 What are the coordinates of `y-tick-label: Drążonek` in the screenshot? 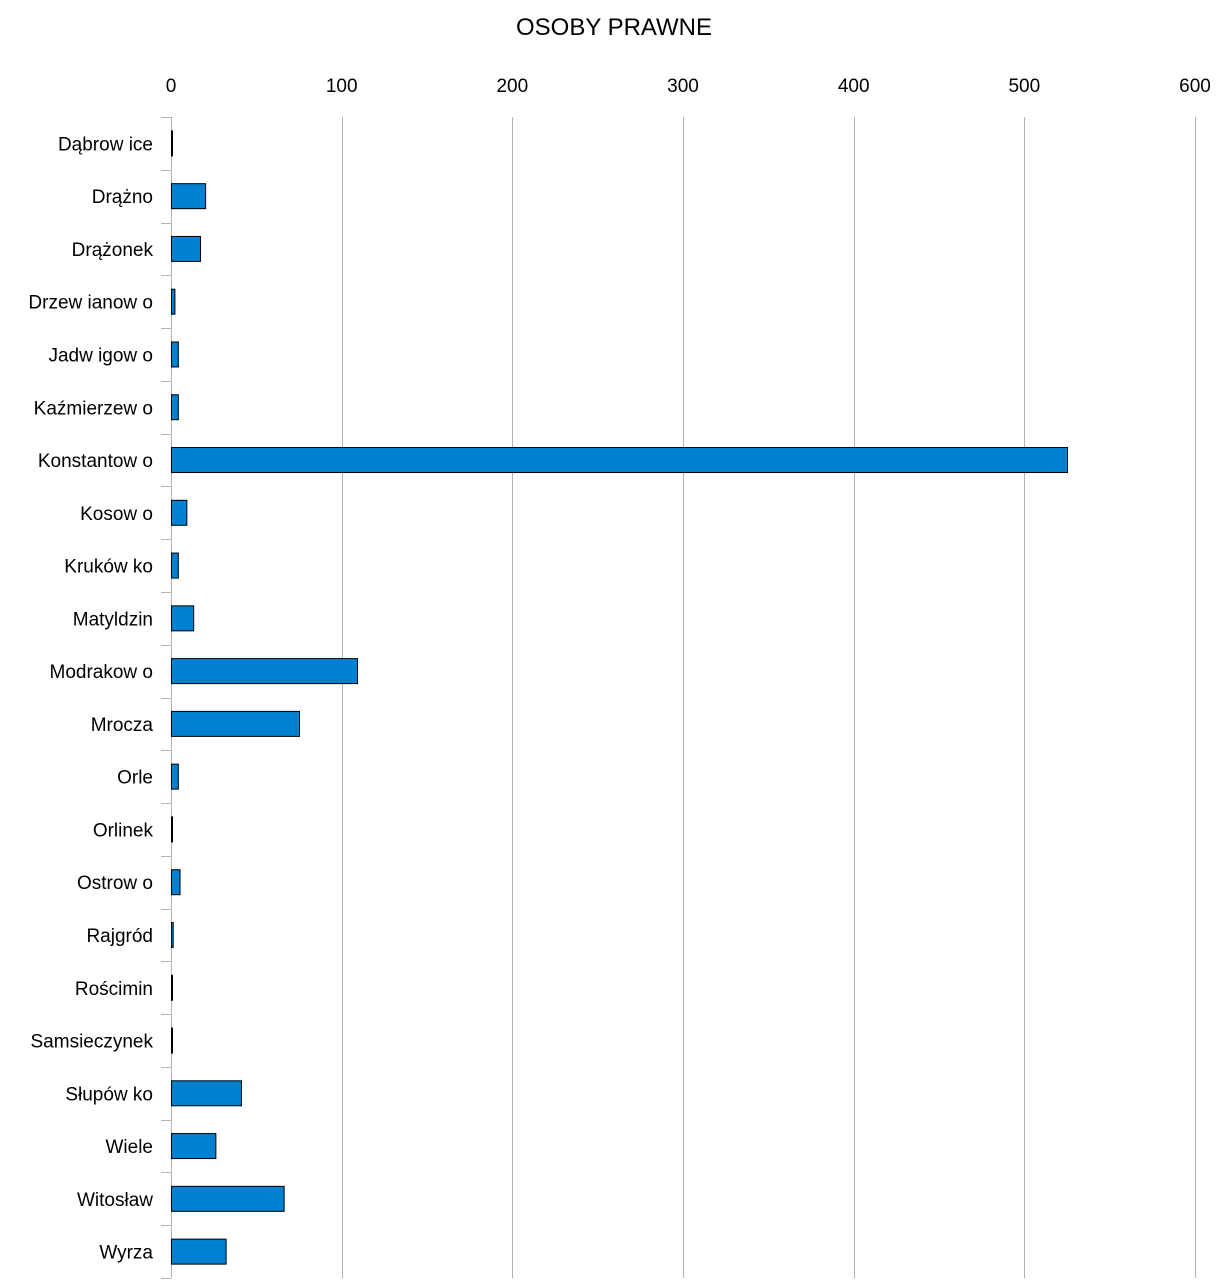 It's located at (113, 250).